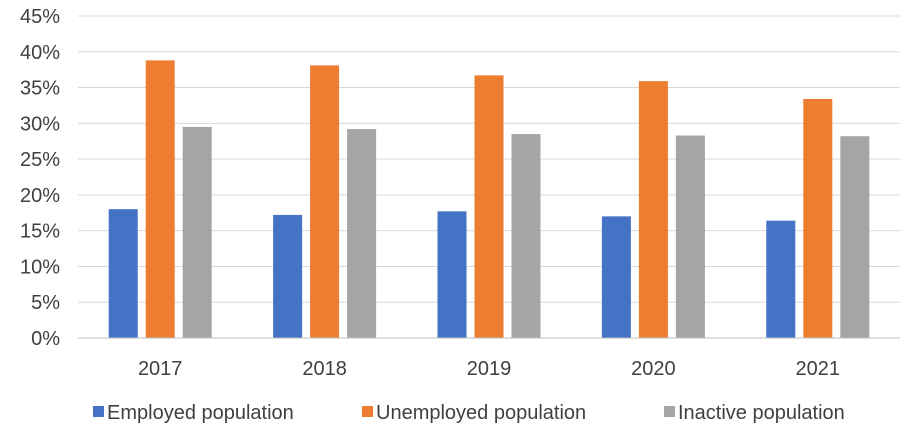 This screenshot has width=915, height=437. I want to click on x-tick-label: 2021, so click(818, 369).